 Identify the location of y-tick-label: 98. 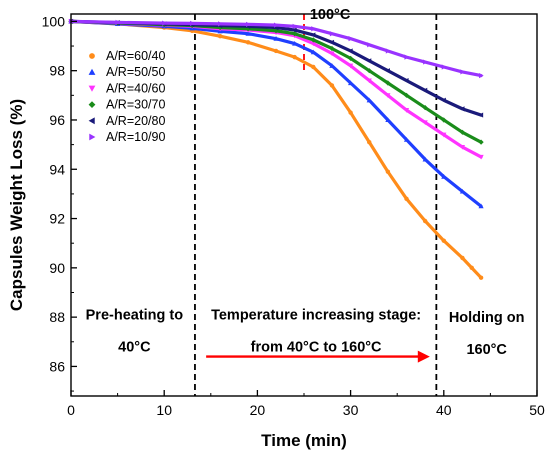
(57, 71).